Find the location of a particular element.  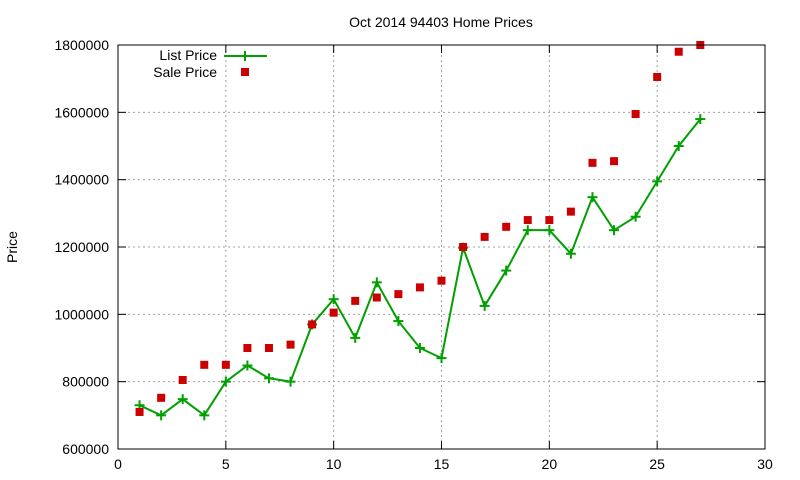

legend: List Price Sale Price is located at coordinates (210, 63).